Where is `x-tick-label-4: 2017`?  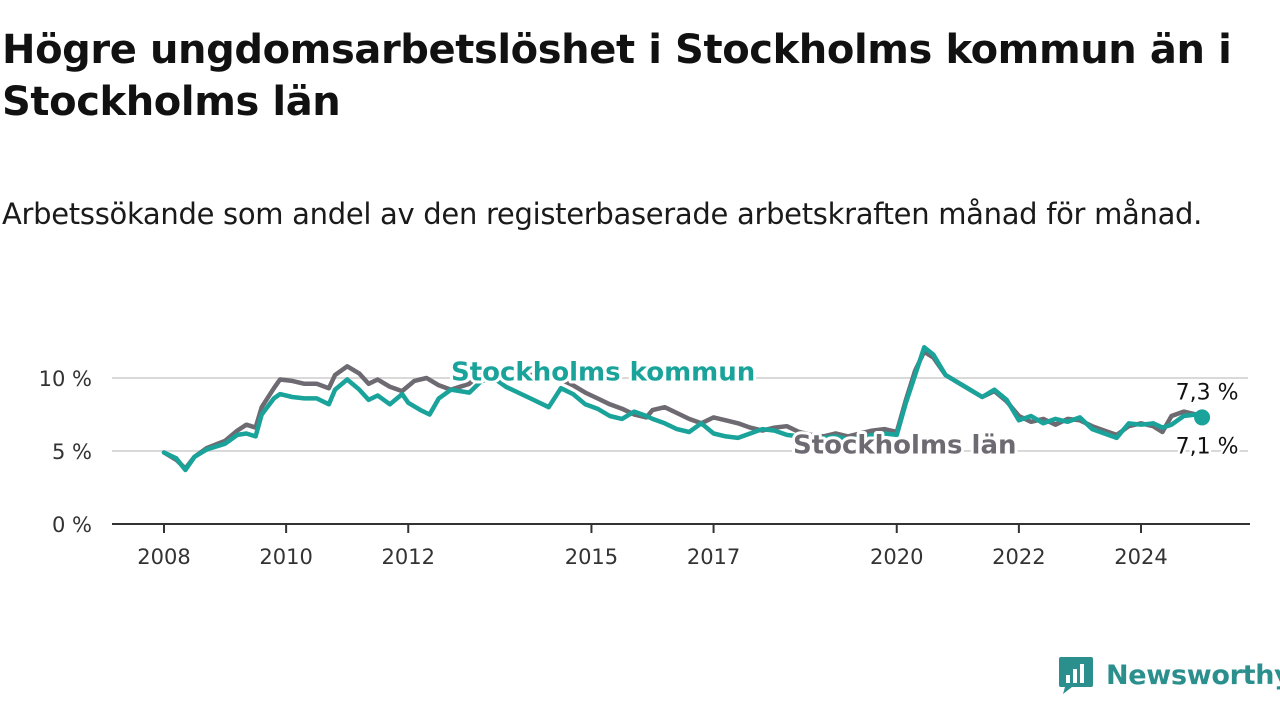
x-tick-label-4: 2017 is located at coordinates (713, 557).